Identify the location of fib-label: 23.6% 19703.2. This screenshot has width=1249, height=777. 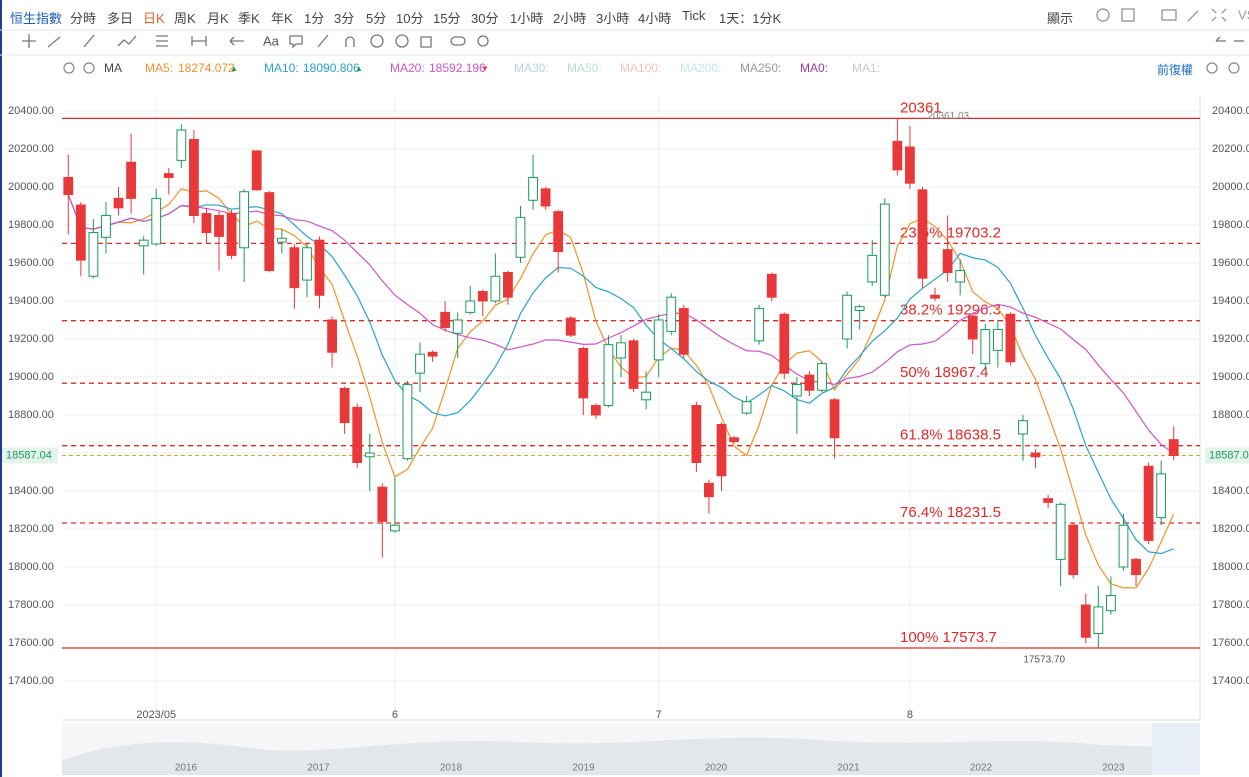
(950, 232).